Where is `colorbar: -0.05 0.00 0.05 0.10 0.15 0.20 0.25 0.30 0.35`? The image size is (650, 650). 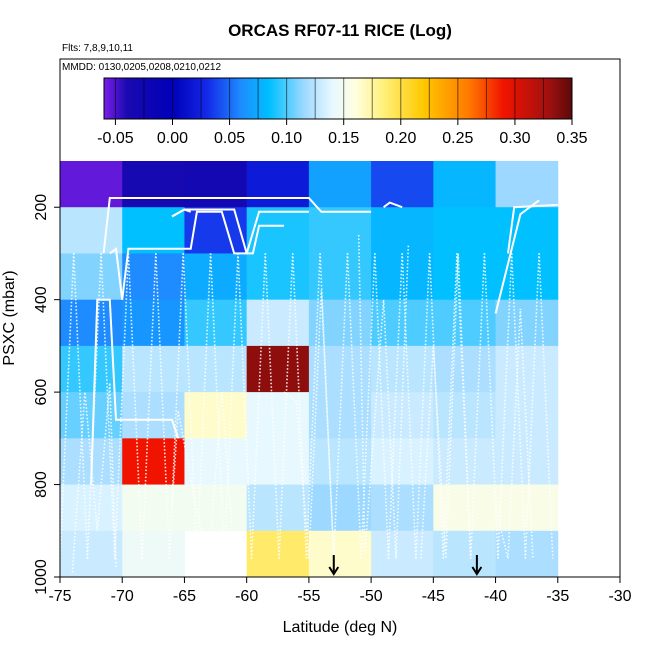 colorbar: -0.05 0.00 0.05 0.10 0.15 0.20 0.25 0.30 0.35 is located at coordinates (342, 112).